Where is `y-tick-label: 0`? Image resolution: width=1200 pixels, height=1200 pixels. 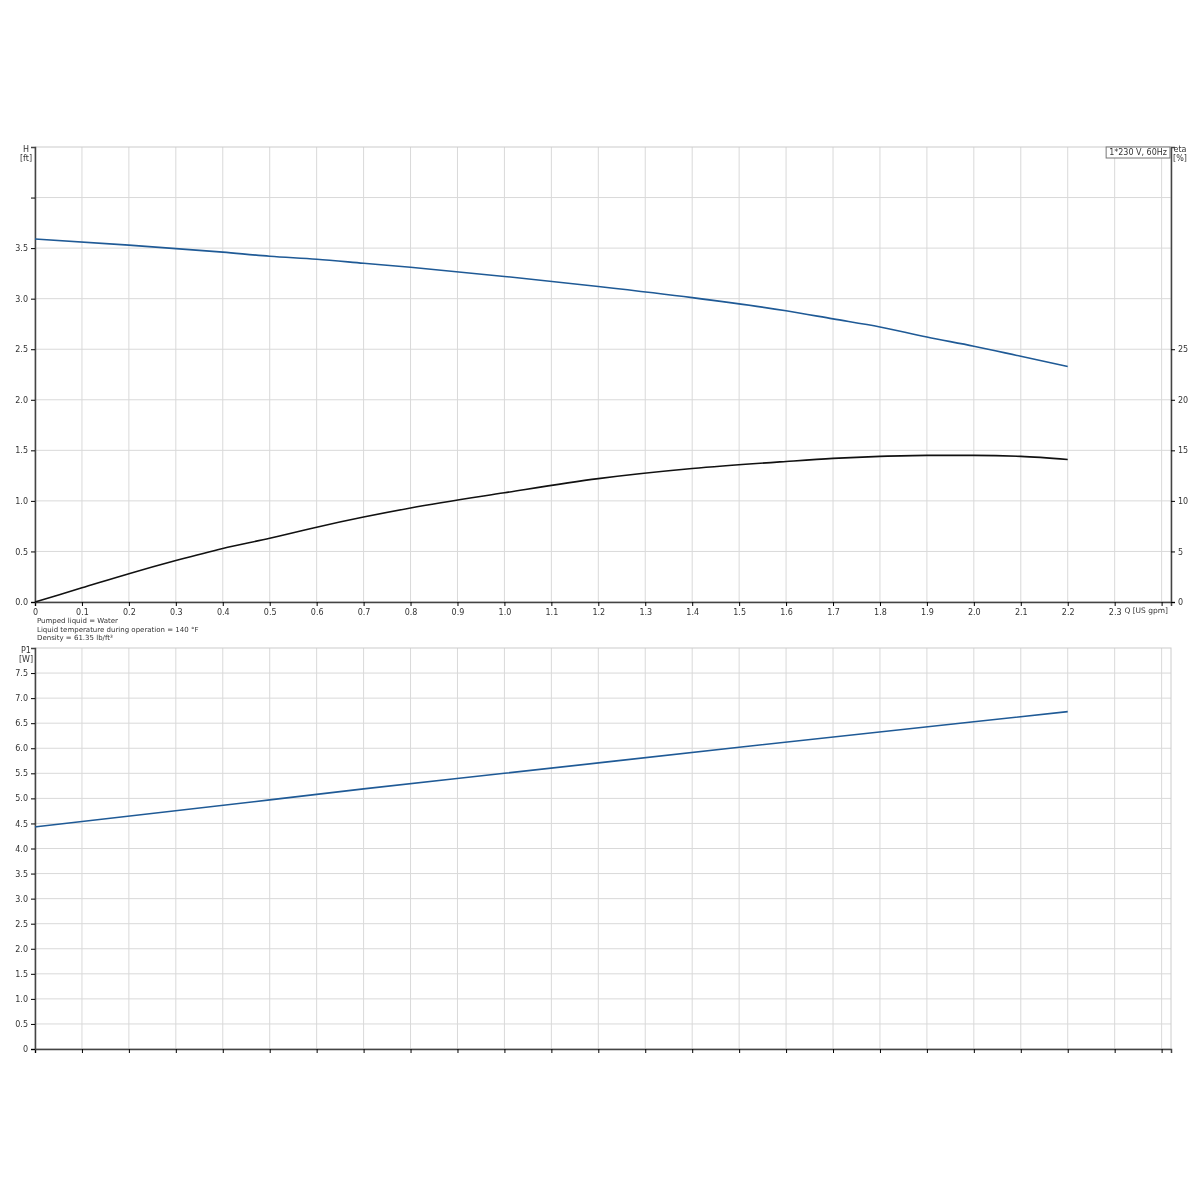
y-tick-label: 0 is located at coordinates (25, 1050).